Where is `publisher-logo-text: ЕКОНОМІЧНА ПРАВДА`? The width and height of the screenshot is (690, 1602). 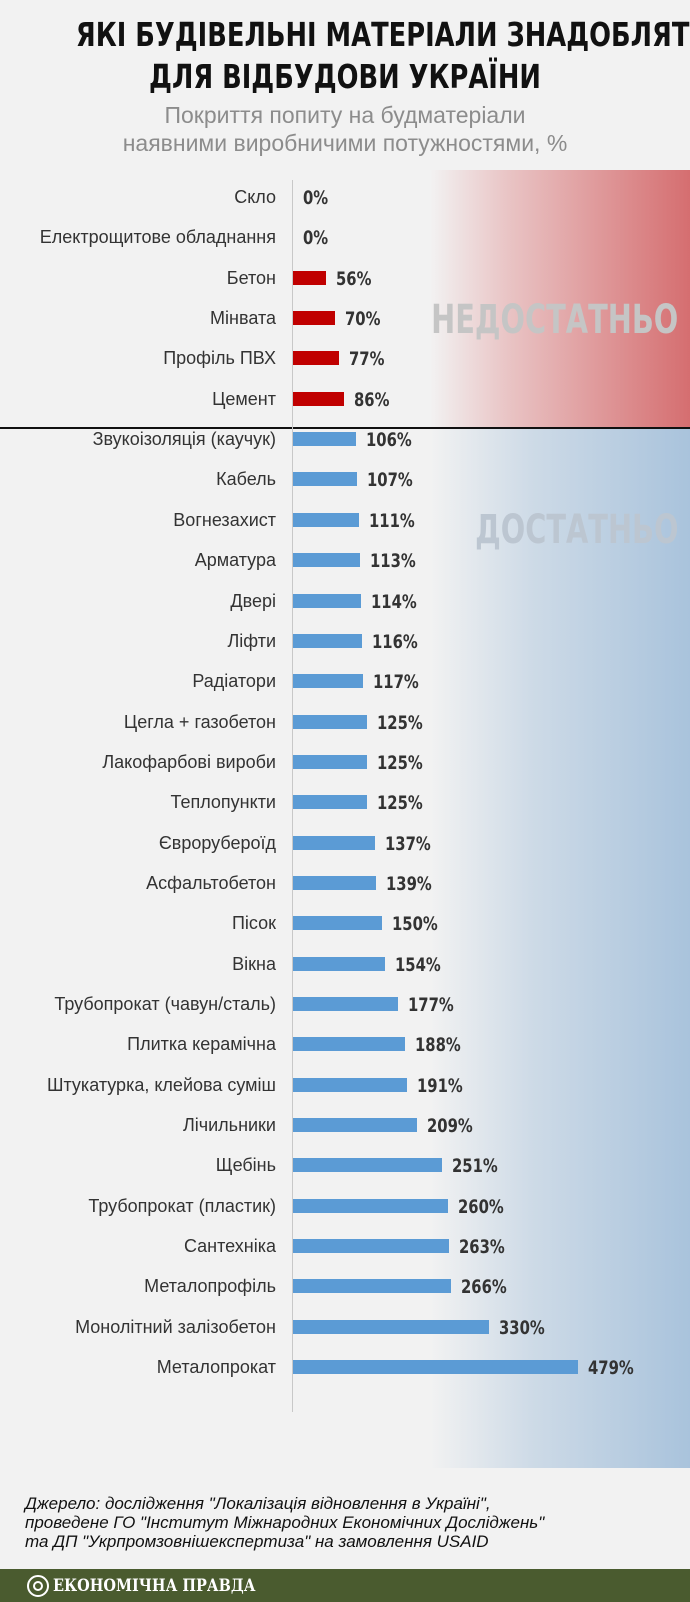
publisher-logo-text: ЕКОНОМІЧНА ПРАВДА is located at coordinates (154, 1586).